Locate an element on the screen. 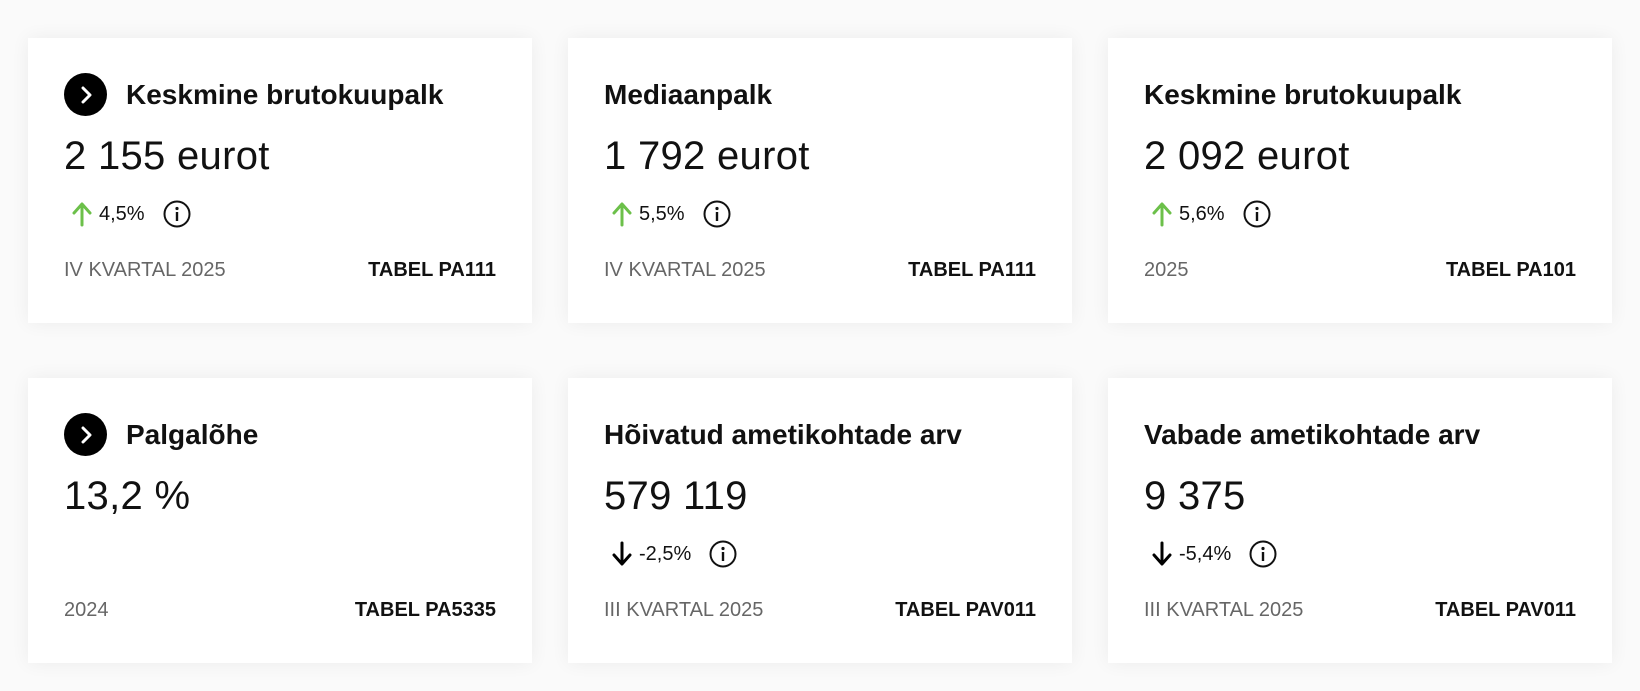 The height and width of the screenshot is (691, 1640). change-percent: 4,5% is located at coordinates (122, 213).